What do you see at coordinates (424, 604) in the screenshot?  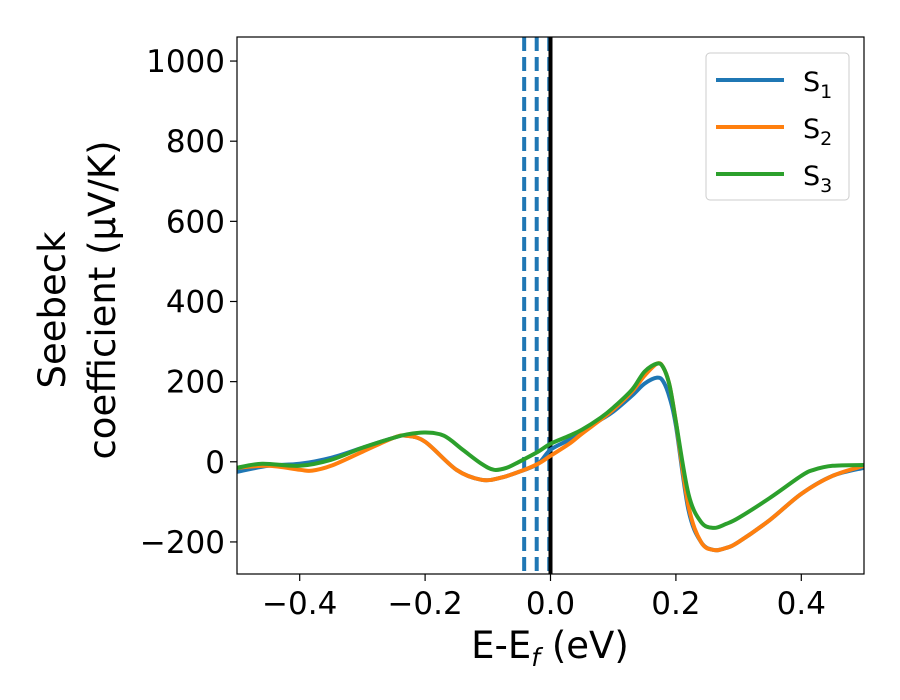 I see `x-tick-label: −0.2` at bounding box center [424, 604].